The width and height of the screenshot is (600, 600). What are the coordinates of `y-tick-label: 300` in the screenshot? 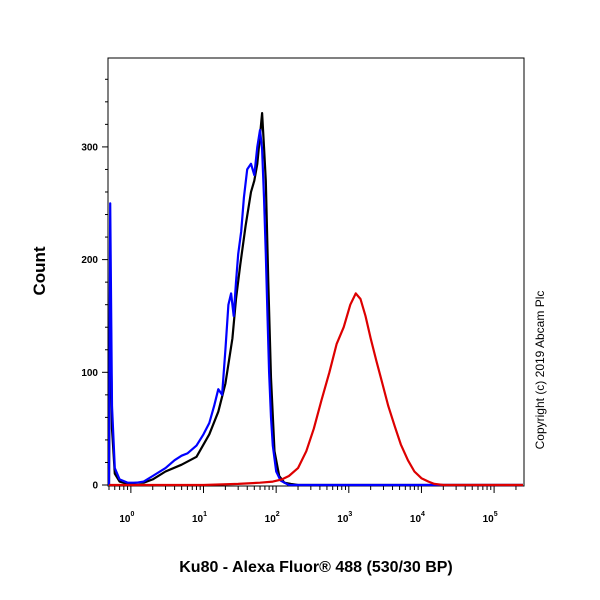 It's located at (89, 147).